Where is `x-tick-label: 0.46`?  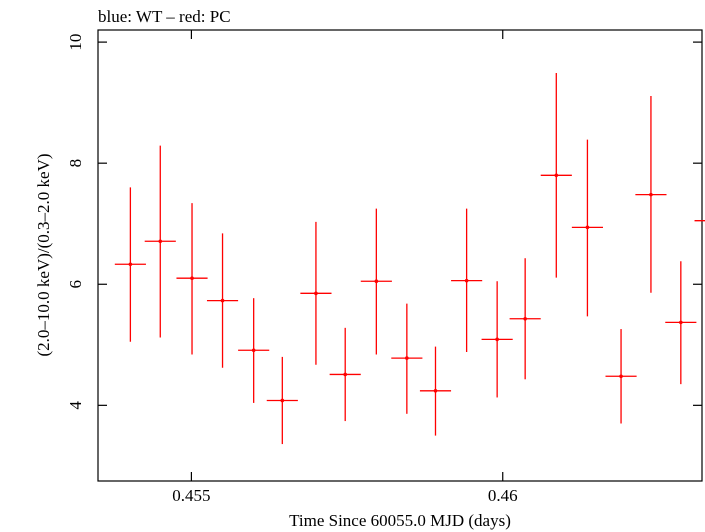
x-tick-label: 0.46 is located at coordinates (503, 495).